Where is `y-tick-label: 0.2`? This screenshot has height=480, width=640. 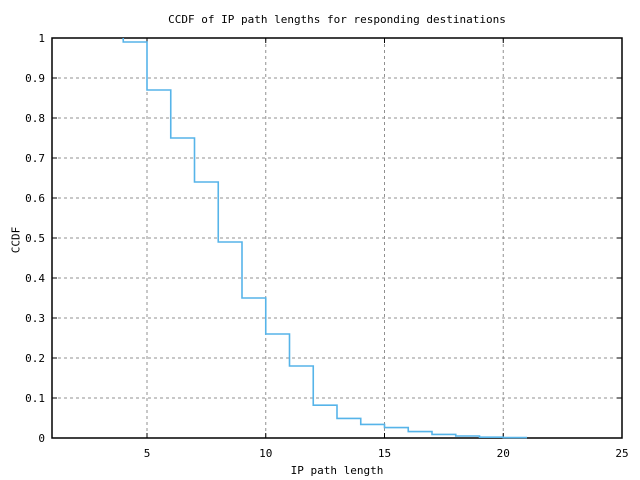
y-tick-label: 0.2 is located at coordinates (35, 358).